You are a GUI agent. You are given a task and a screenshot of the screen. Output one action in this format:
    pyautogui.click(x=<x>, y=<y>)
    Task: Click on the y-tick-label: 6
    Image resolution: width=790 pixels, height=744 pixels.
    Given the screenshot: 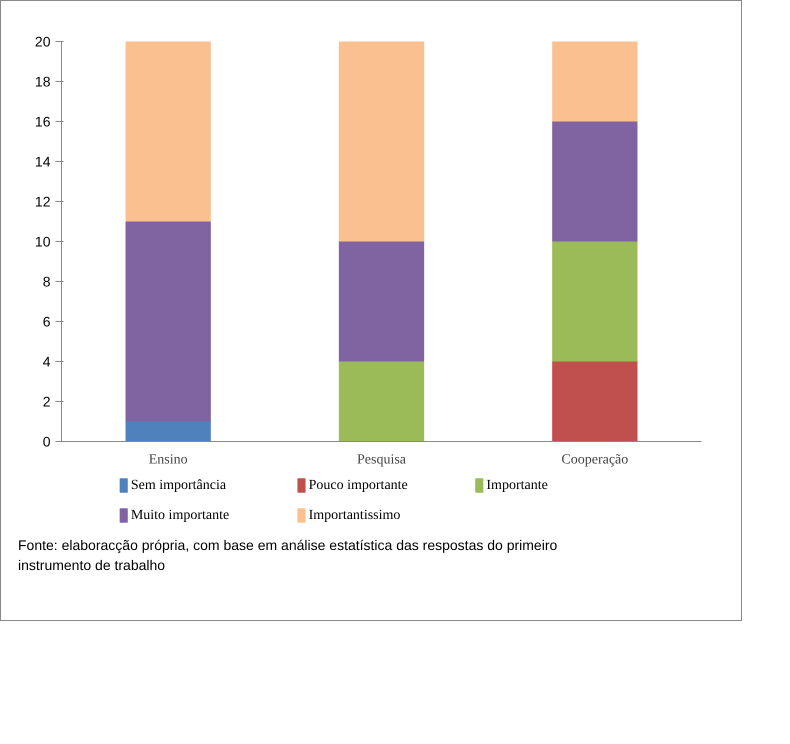 What is the action you would take?
    pyautogui.click(x=46, y=322)
    